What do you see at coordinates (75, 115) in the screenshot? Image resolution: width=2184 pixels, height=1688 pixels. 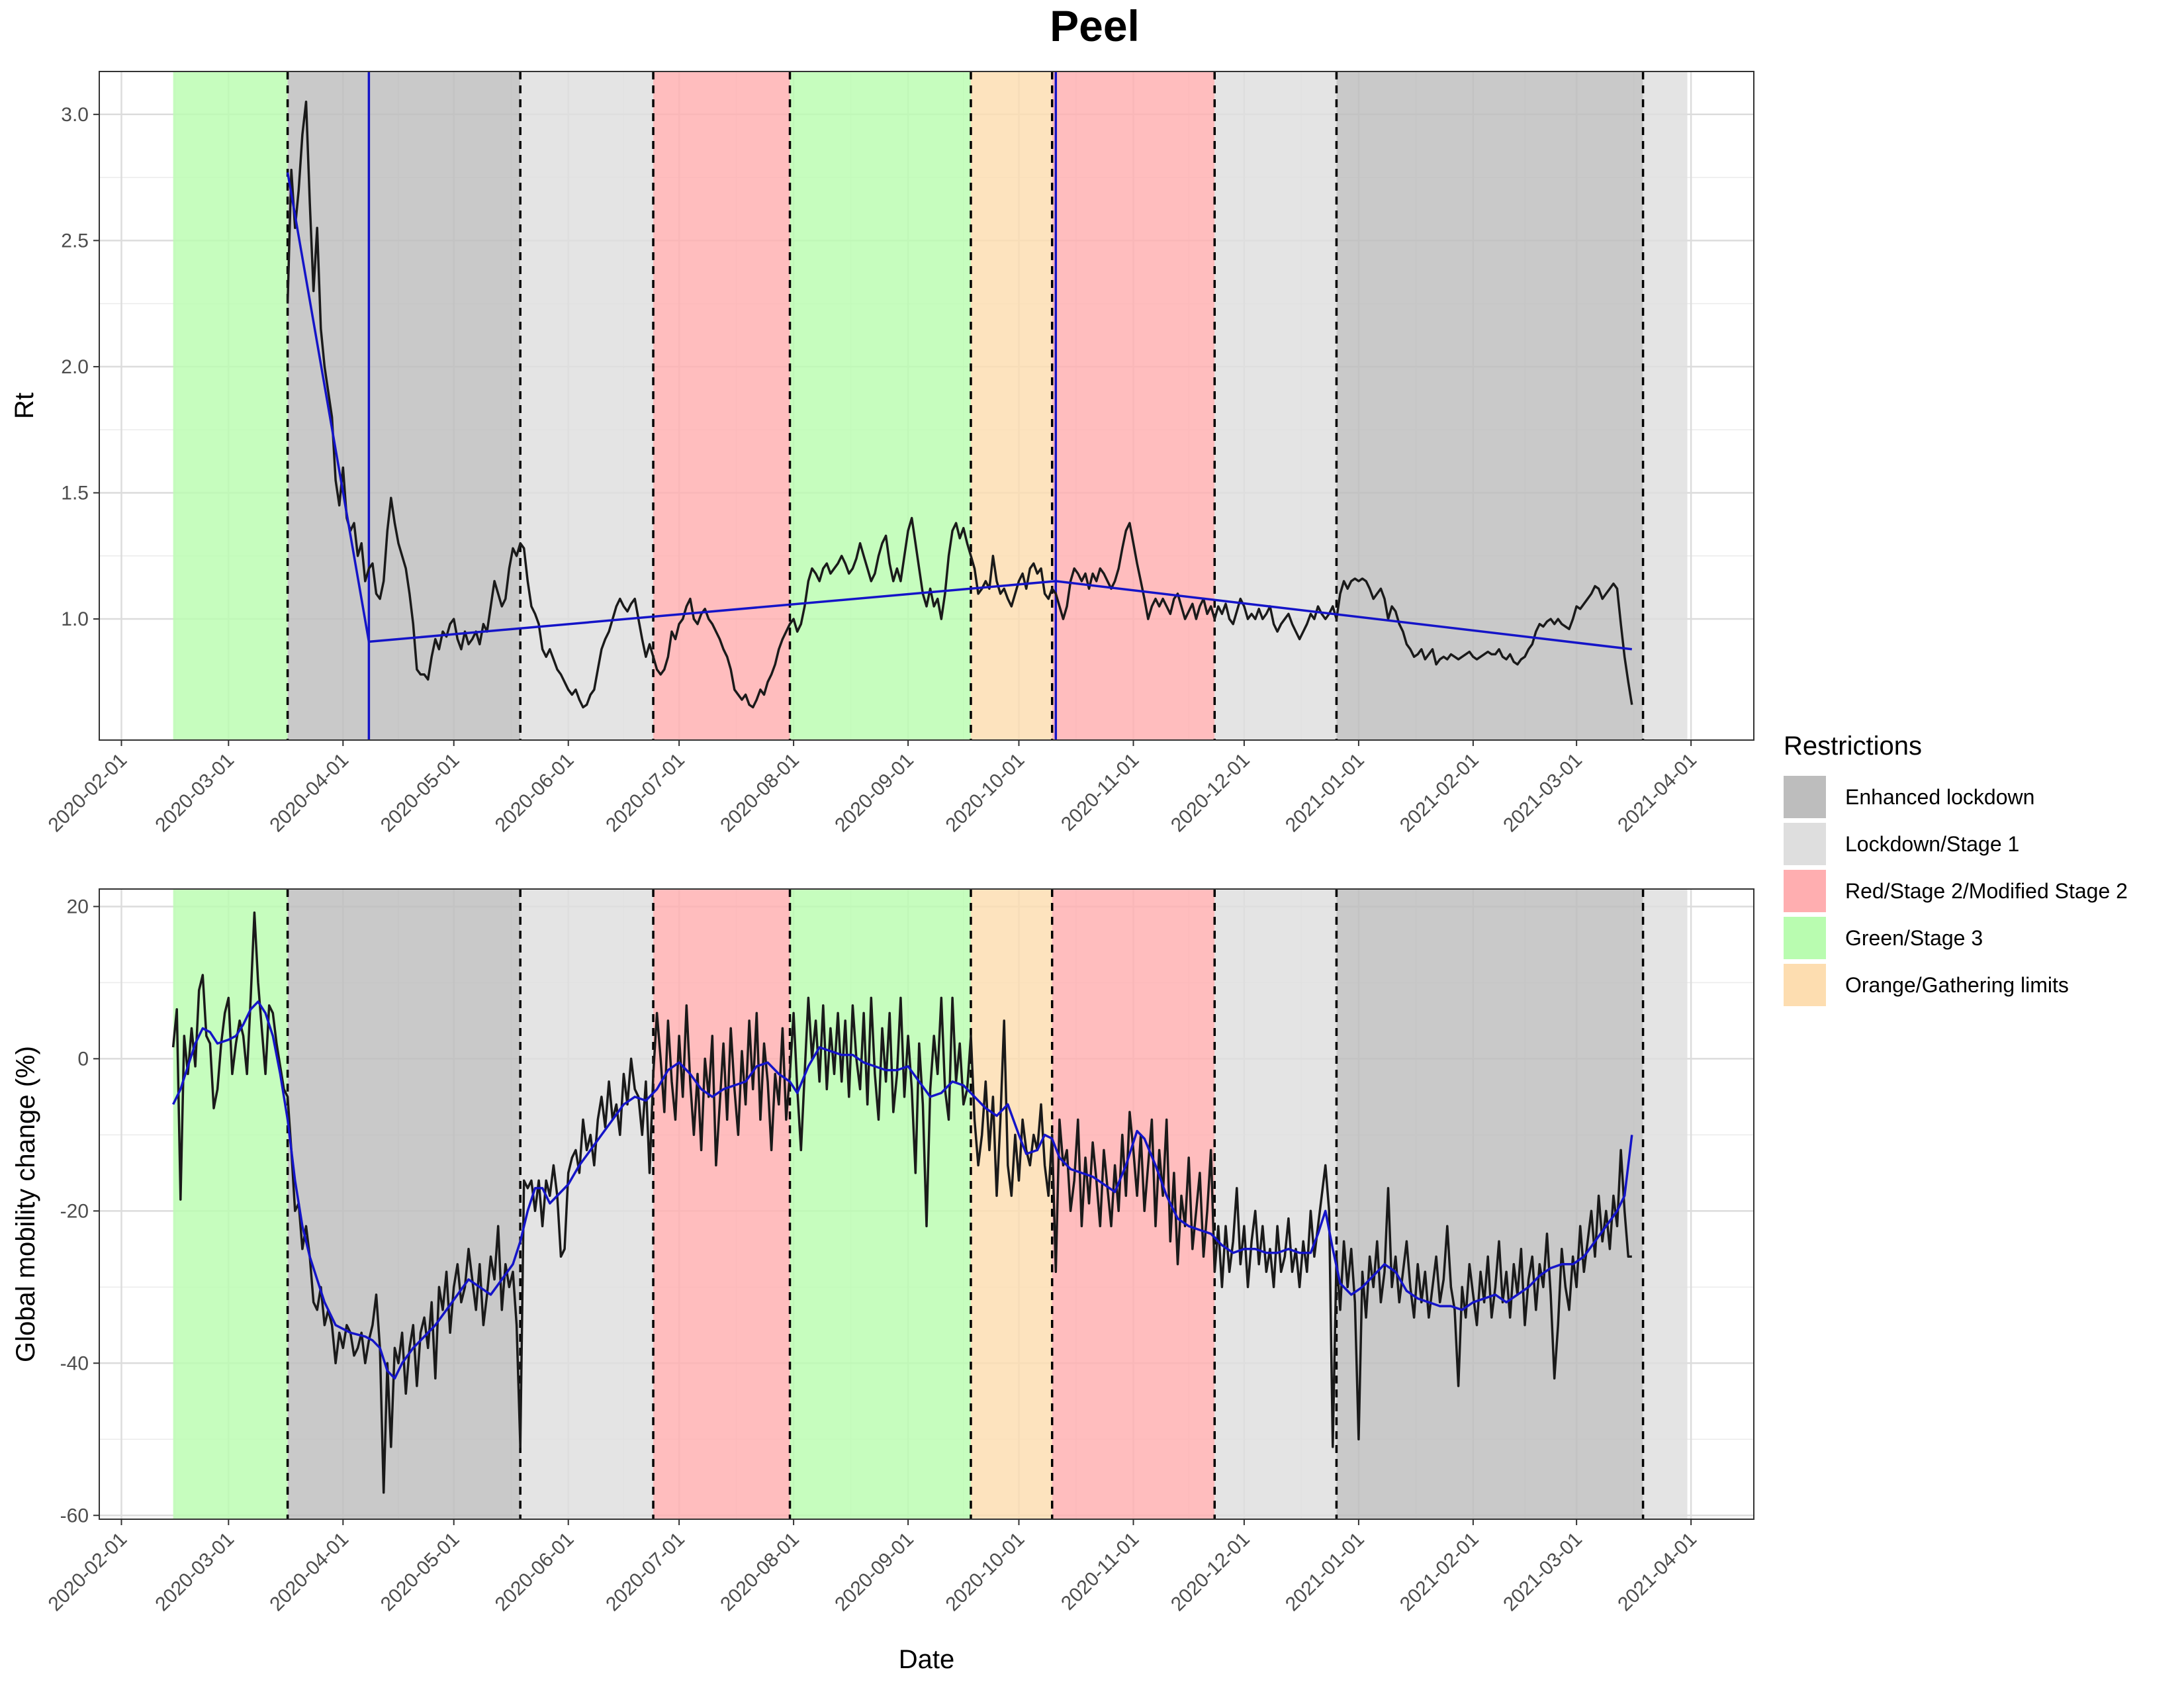 I see `y-tick-label: 3.0` at bounding box center [75, 115].